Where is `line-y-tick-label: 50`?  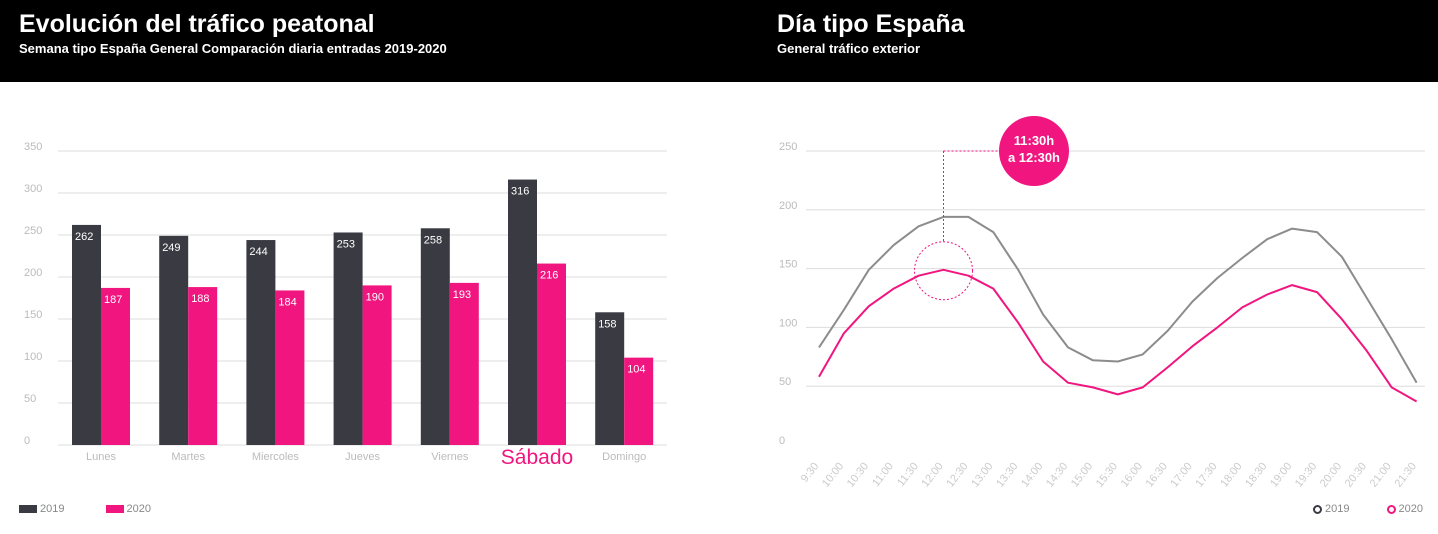 line-y-tick-label: 50 is located at coordinates (785, 382).